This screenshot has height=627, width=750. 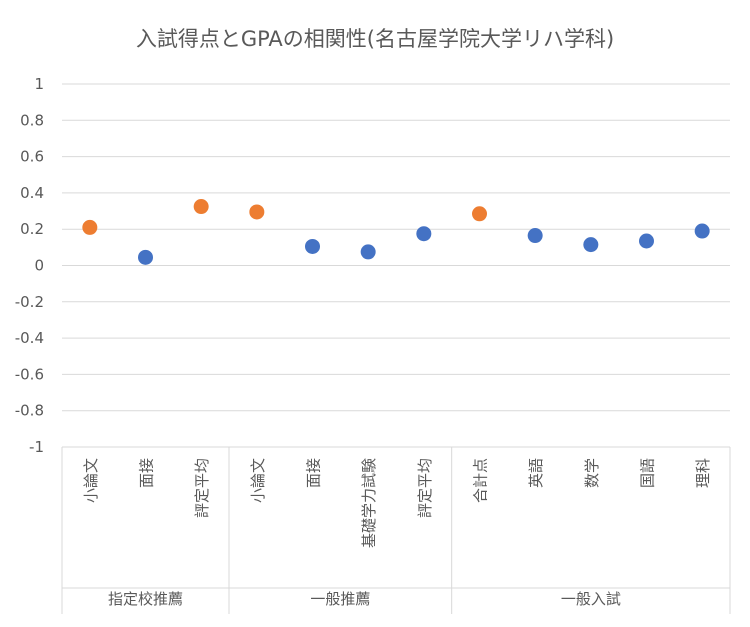 What do you see at coordinates (32, 157) in the screenshot?
I see `y-tick-label: 0.6` at bounding box center [32, 157].